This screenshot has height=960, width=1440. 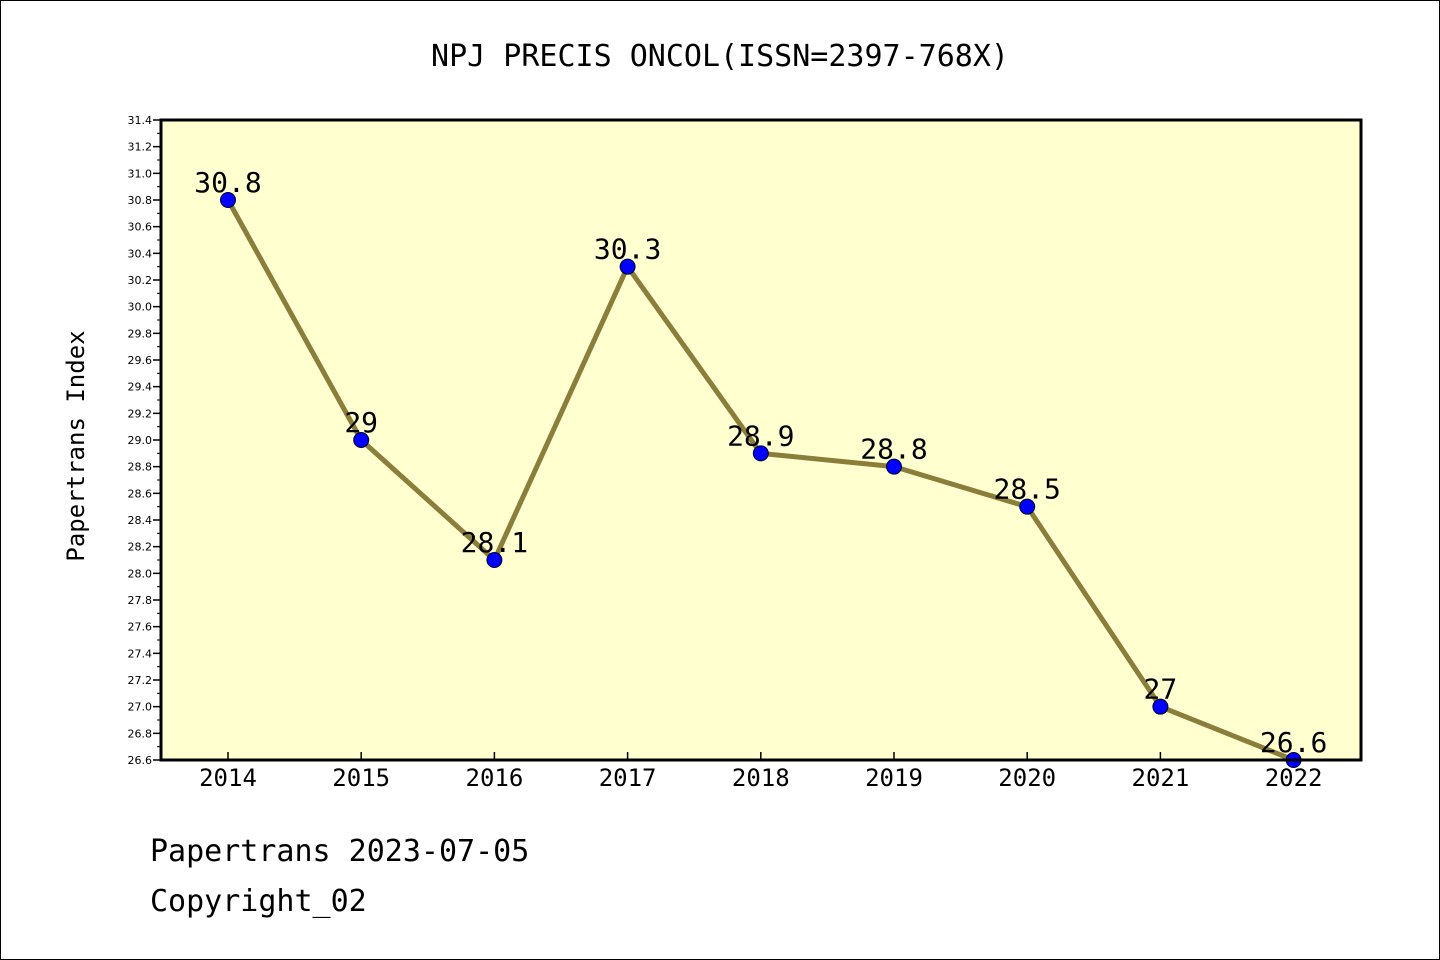 I want to click on y-tick-label: 29.8, so click(x=140, y=333).